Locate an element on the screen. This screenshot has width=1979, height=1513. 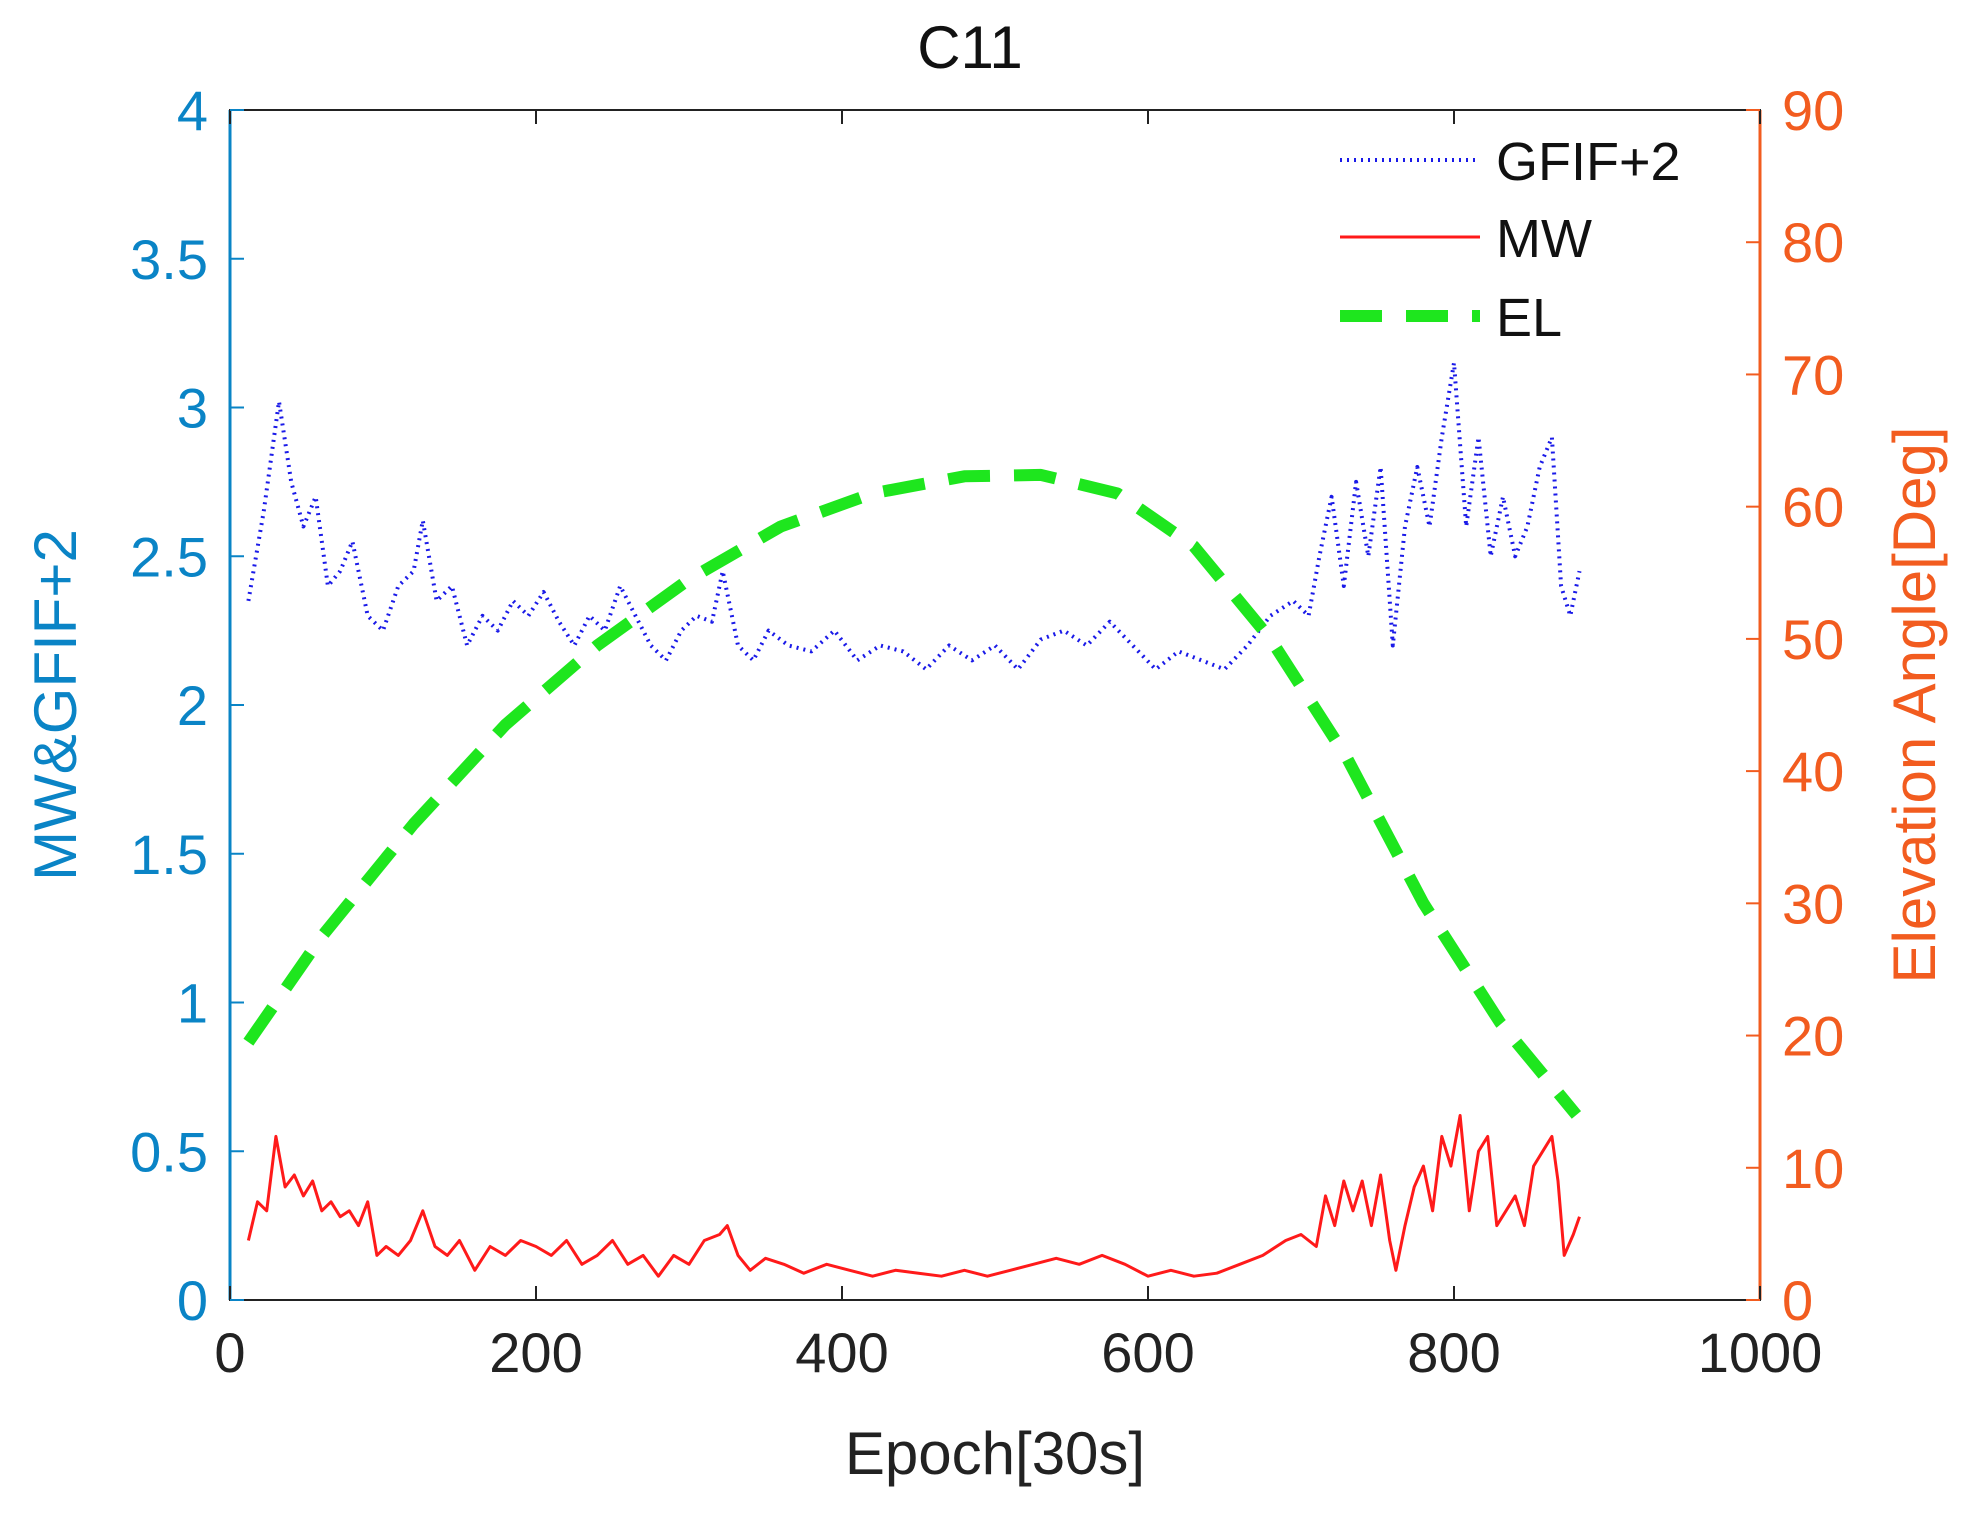
left-tick-label: 1.5 is located at coordinates (169, 854).